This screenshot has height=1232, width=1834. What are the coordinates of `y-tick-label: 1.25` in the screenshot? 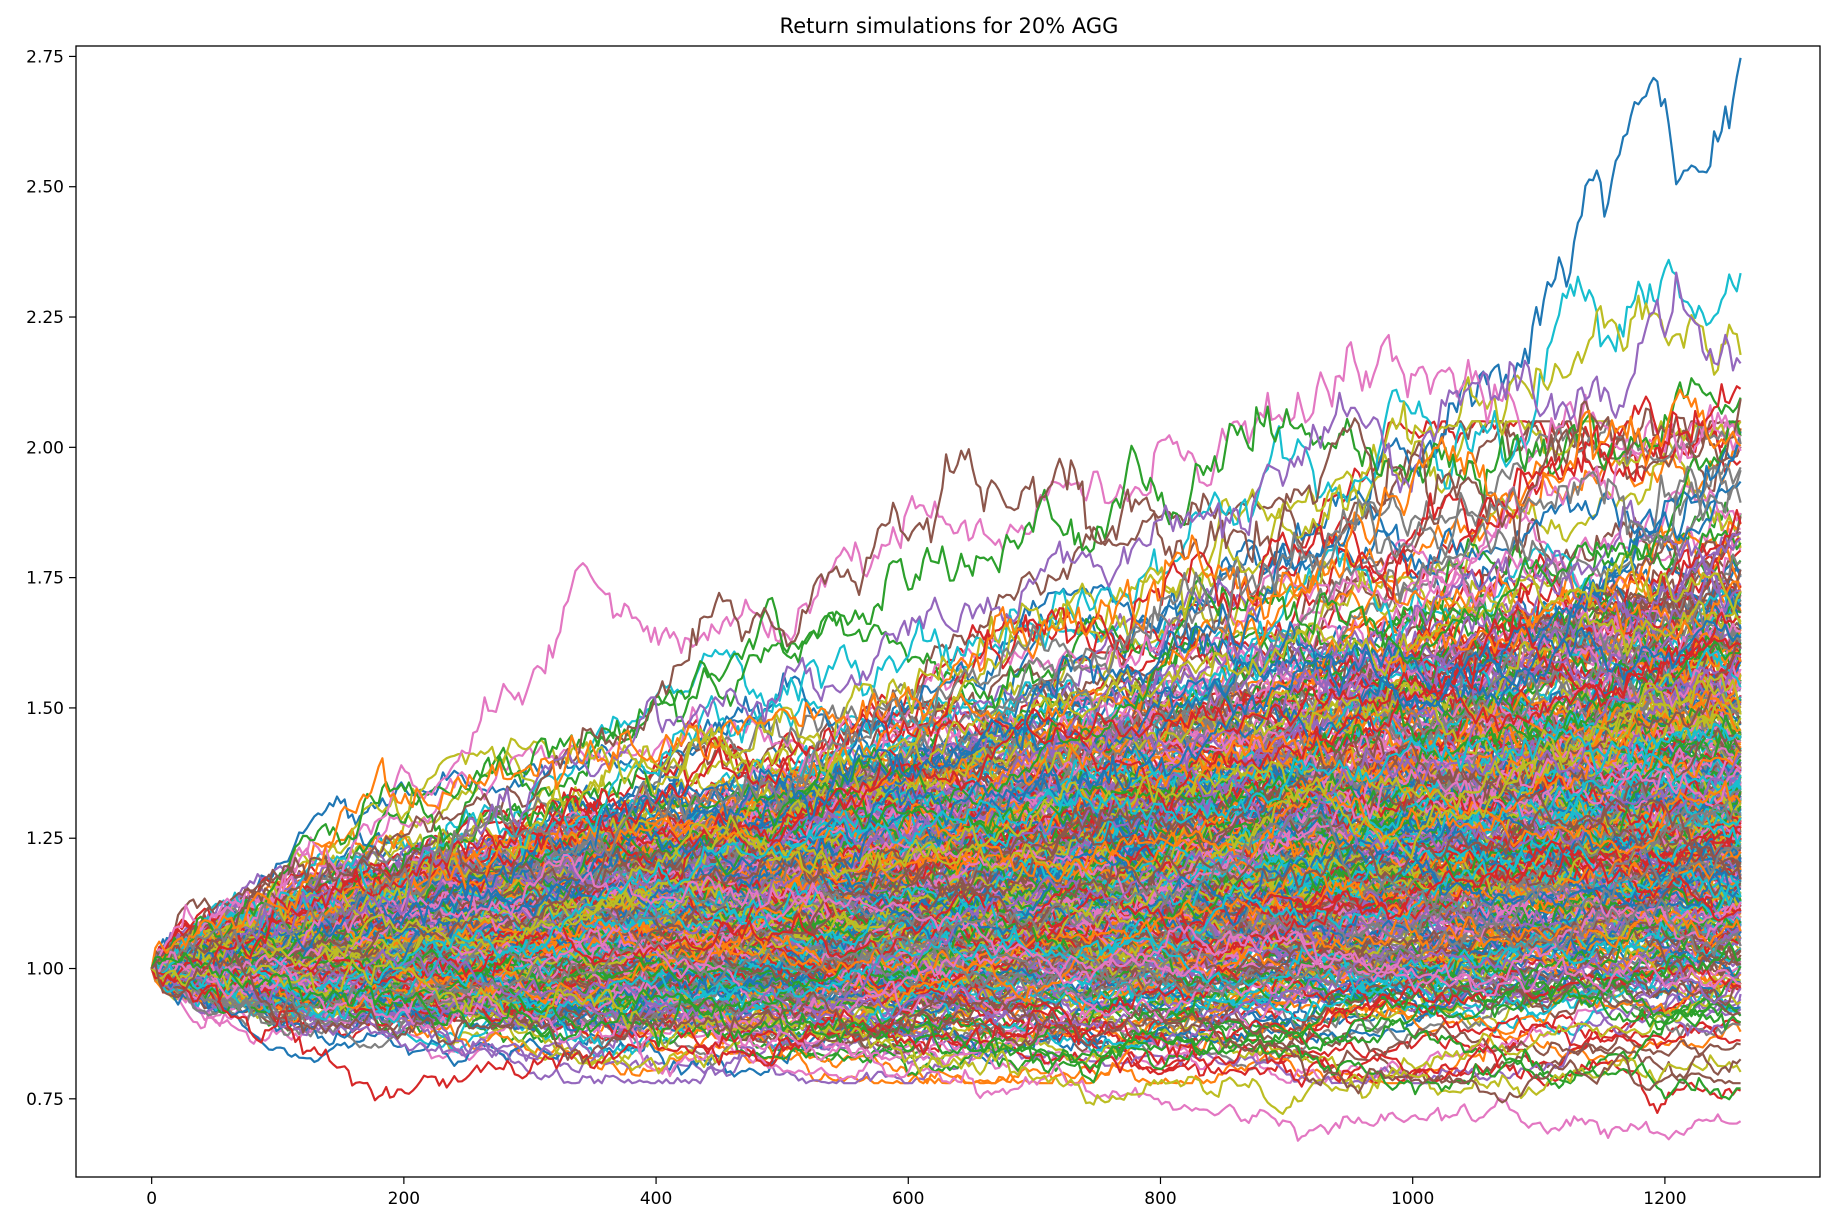 It's located at (45, 839).